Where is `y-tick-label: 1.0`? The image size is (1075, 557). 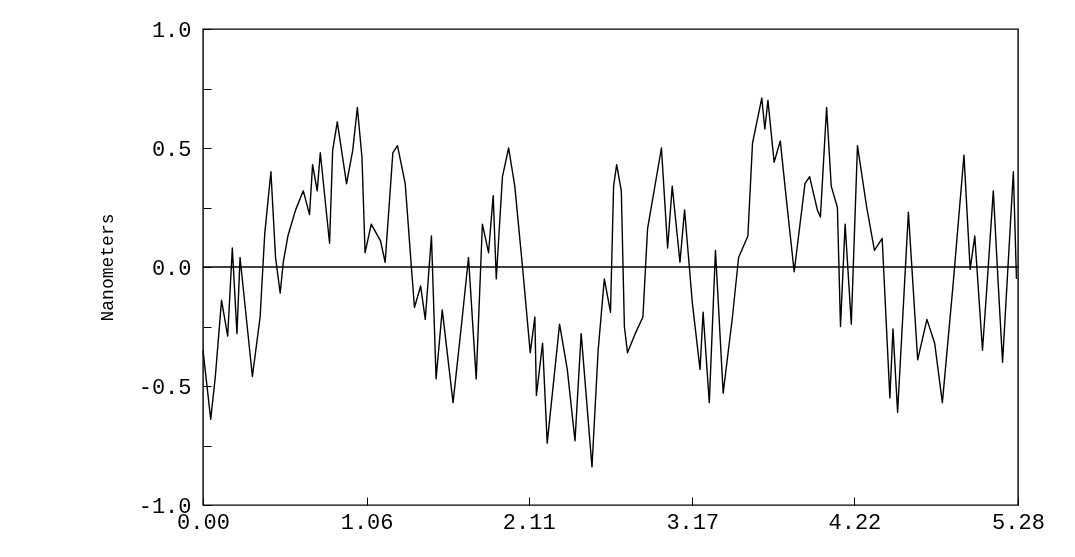
y-tick-label: 1.0 is located at coordinates (171, 31).